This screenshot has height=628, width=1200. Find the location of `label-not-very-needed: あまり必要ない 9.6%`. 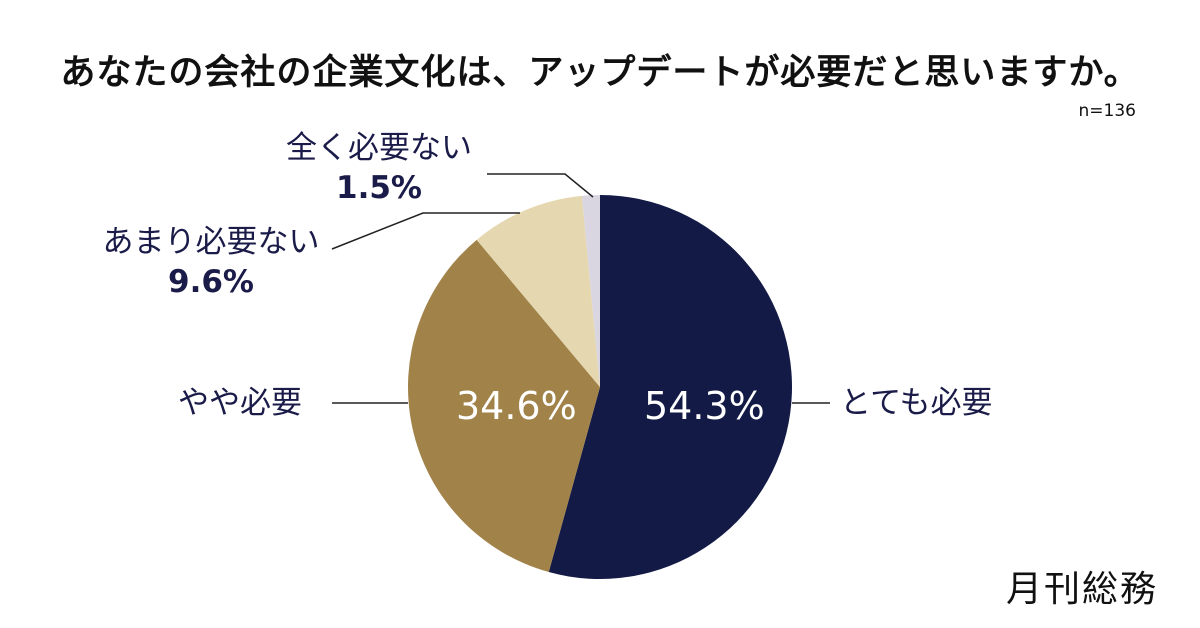

label-not-very-needed: あまり必要ない 9.6% is located at coordinates (211, 262).